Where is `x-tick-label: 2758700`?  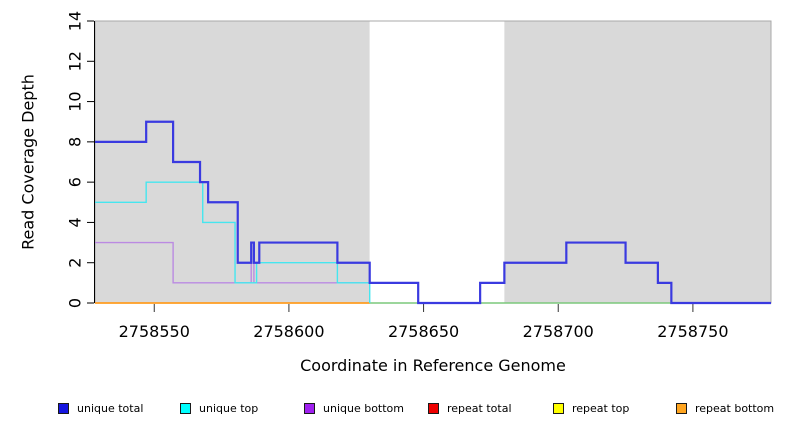 x-tick-label: 2758700 is located at coordinates (558, 331).